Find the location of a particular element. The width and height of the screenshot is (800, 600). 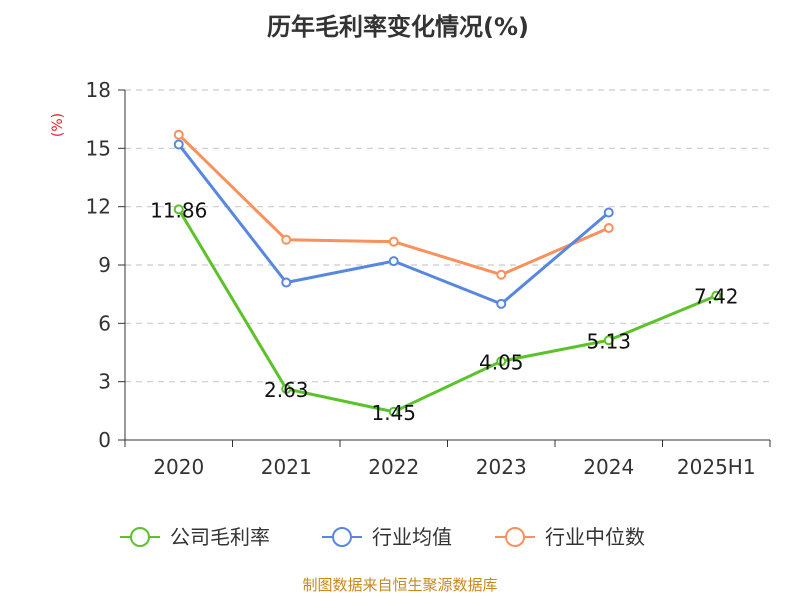

data-label: 1.45 is located at coordinates (393, 413).